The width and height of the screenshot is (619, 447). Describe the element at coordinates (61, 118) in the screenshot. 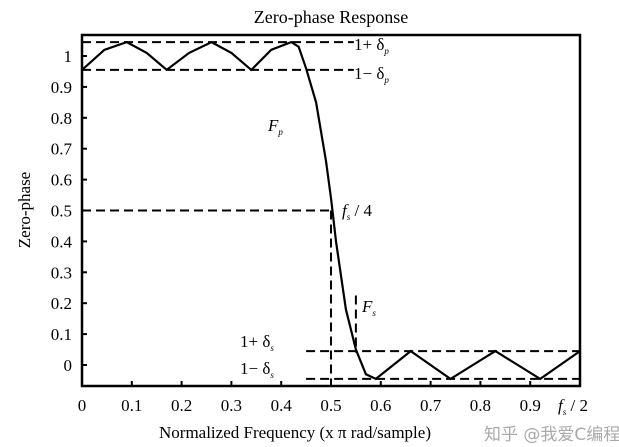

I see `y-tick-label: 0.8` at that location.